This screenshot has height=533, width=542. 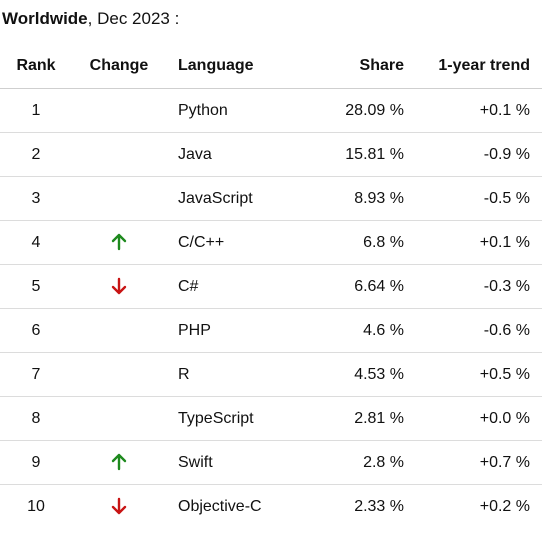 What do you see at coordinates (366, 66) in the screenshot?
I see `share-header: Share` at bounding box center [366, 66].